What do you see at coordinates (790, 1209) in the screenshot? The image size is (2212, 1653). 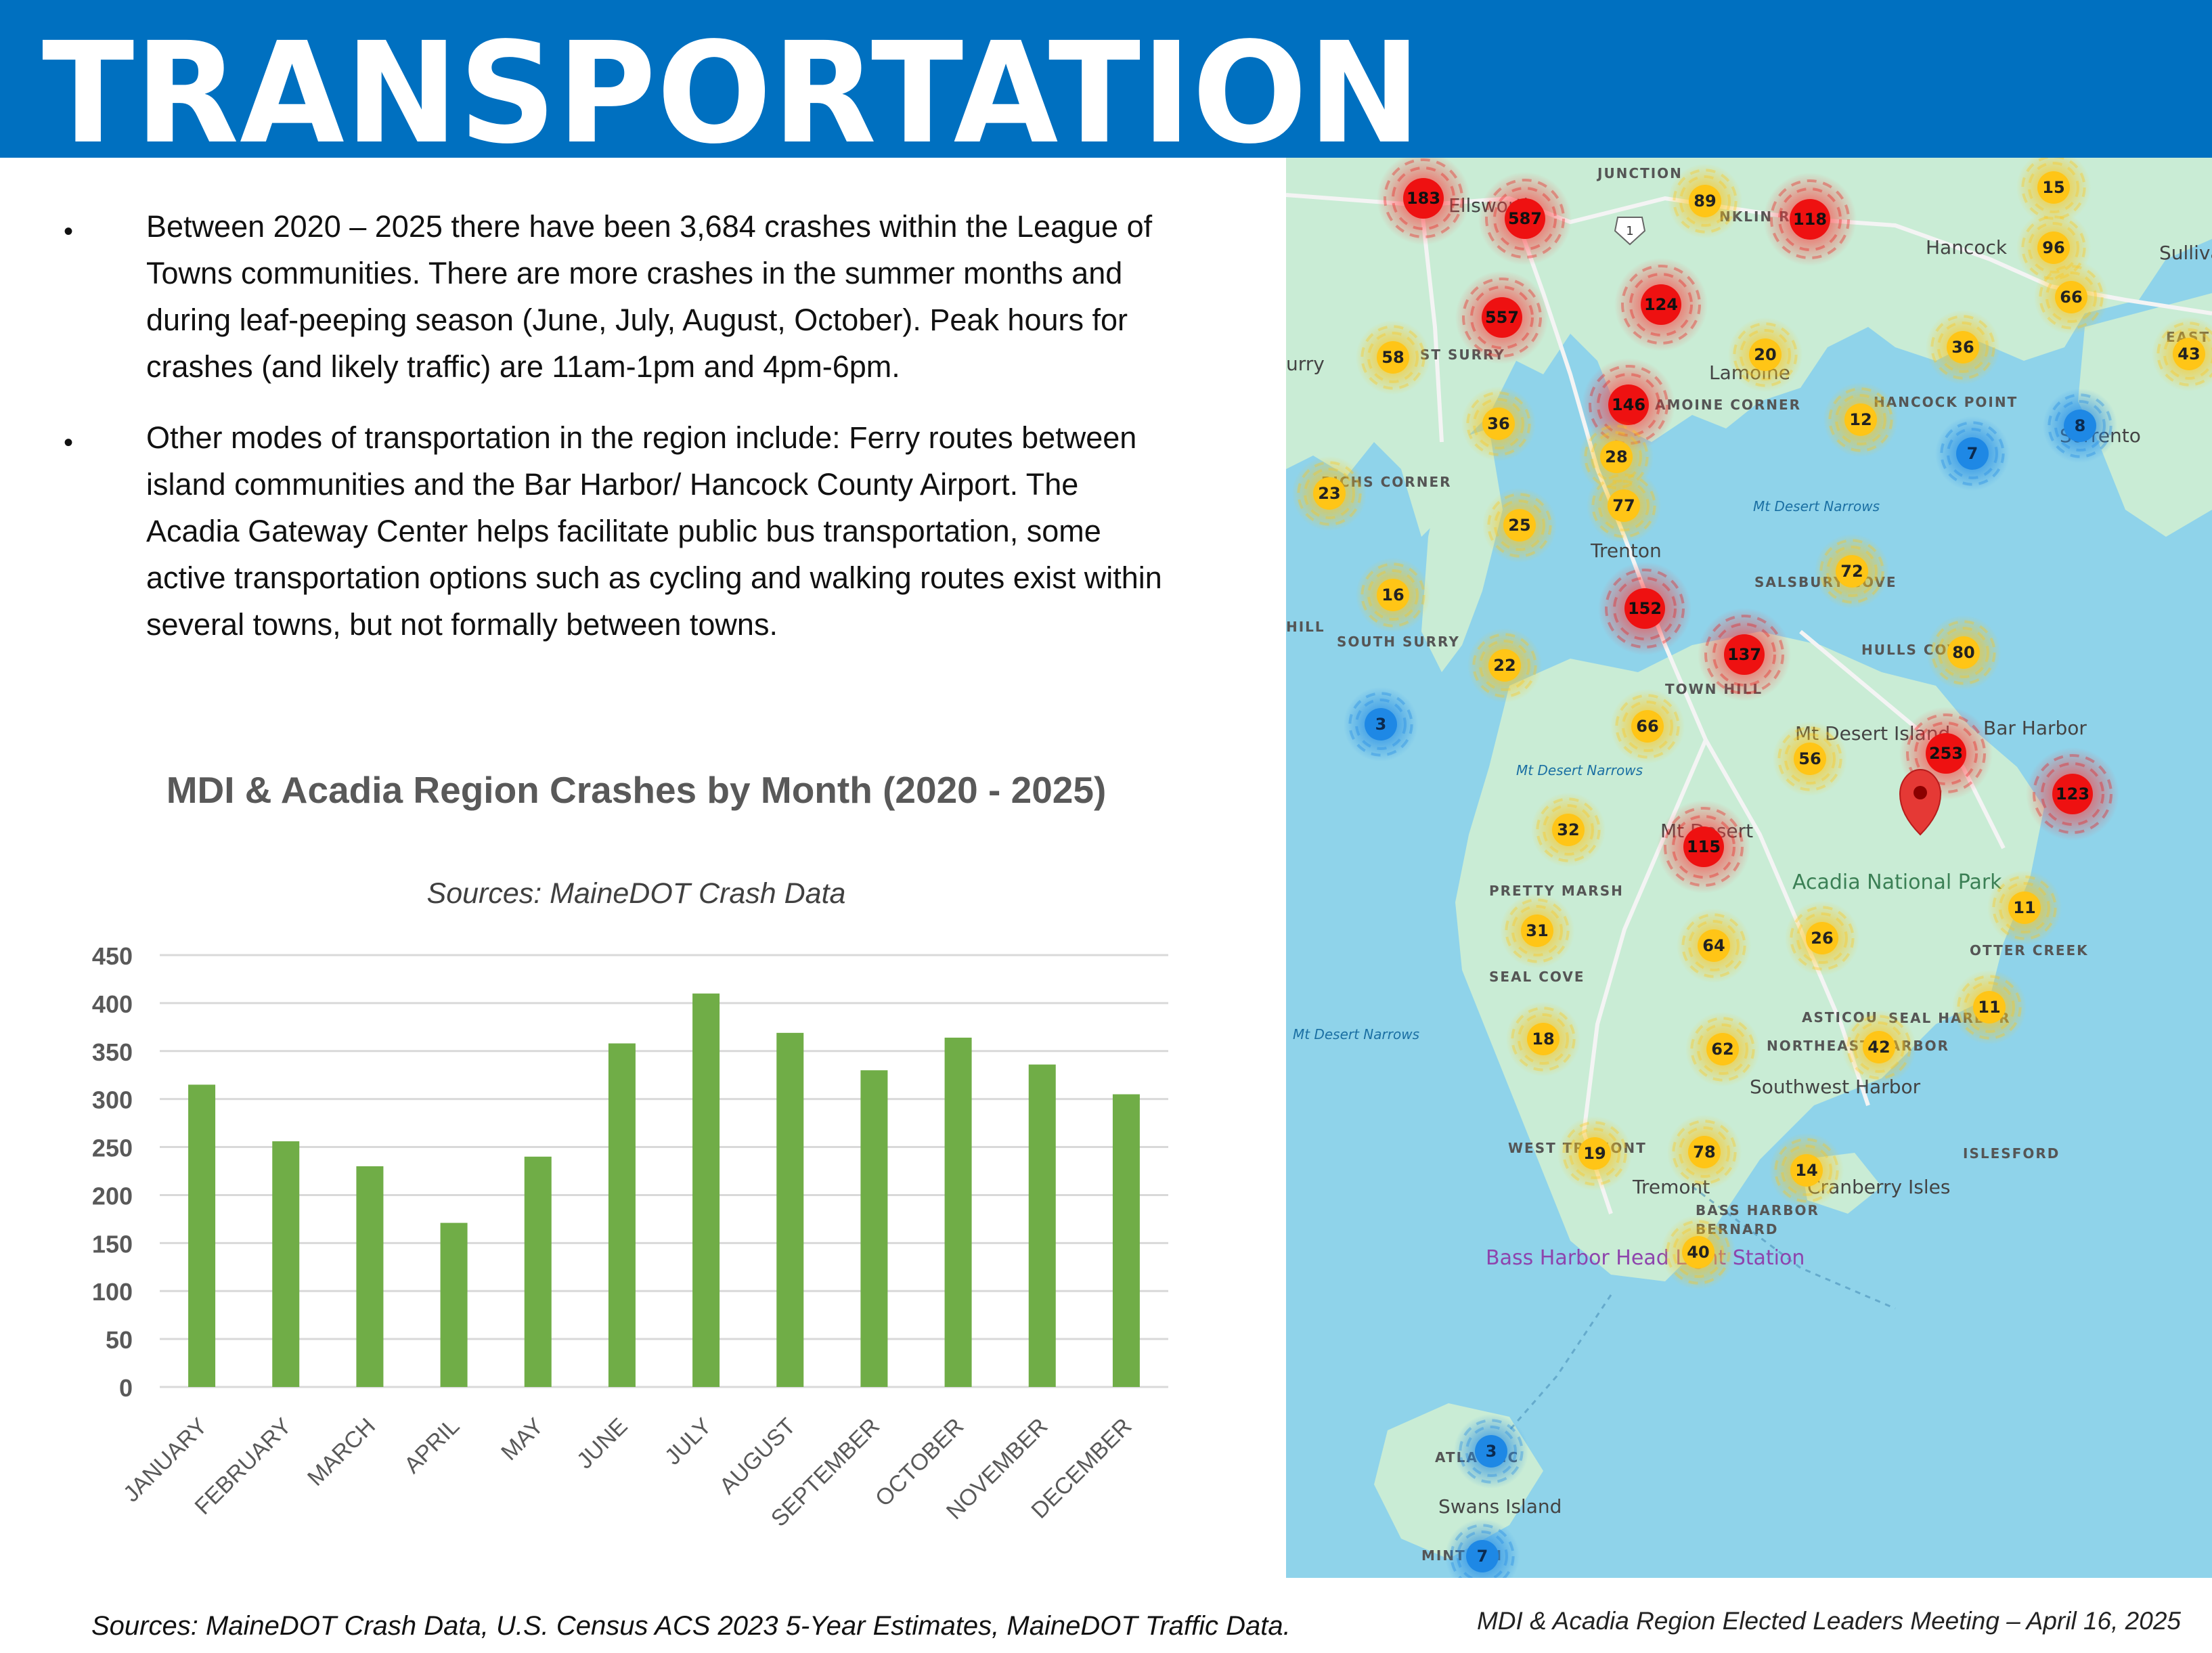 I see `bar-august` at bounding box center [790, 1209].